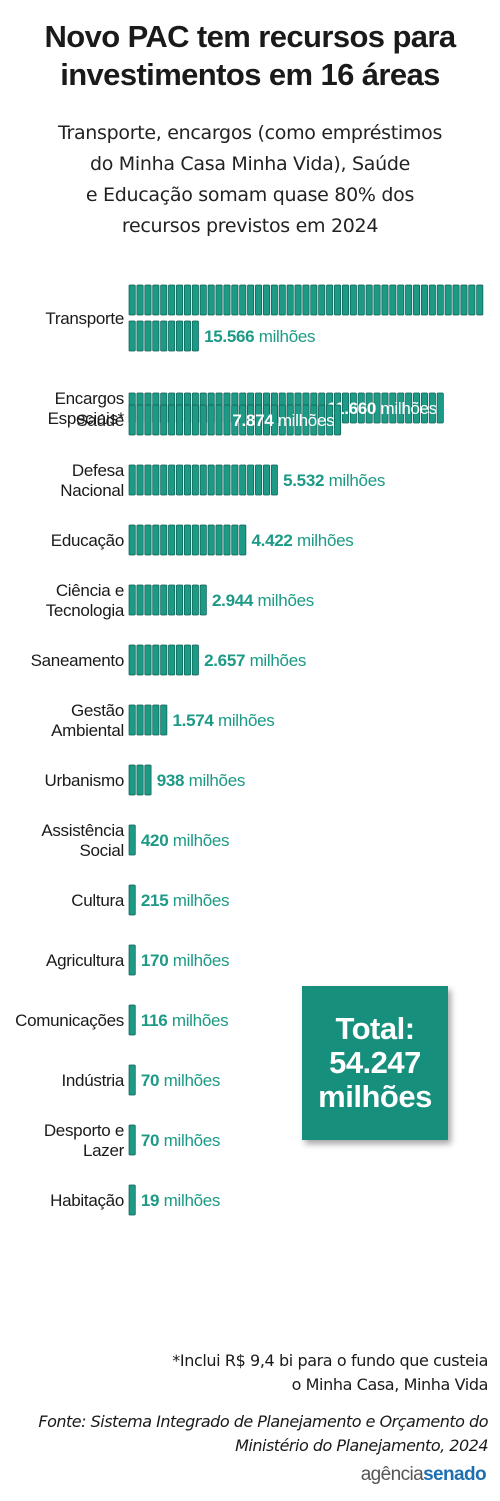  I want to click on category-label: Habitação, so click(87, 1200).